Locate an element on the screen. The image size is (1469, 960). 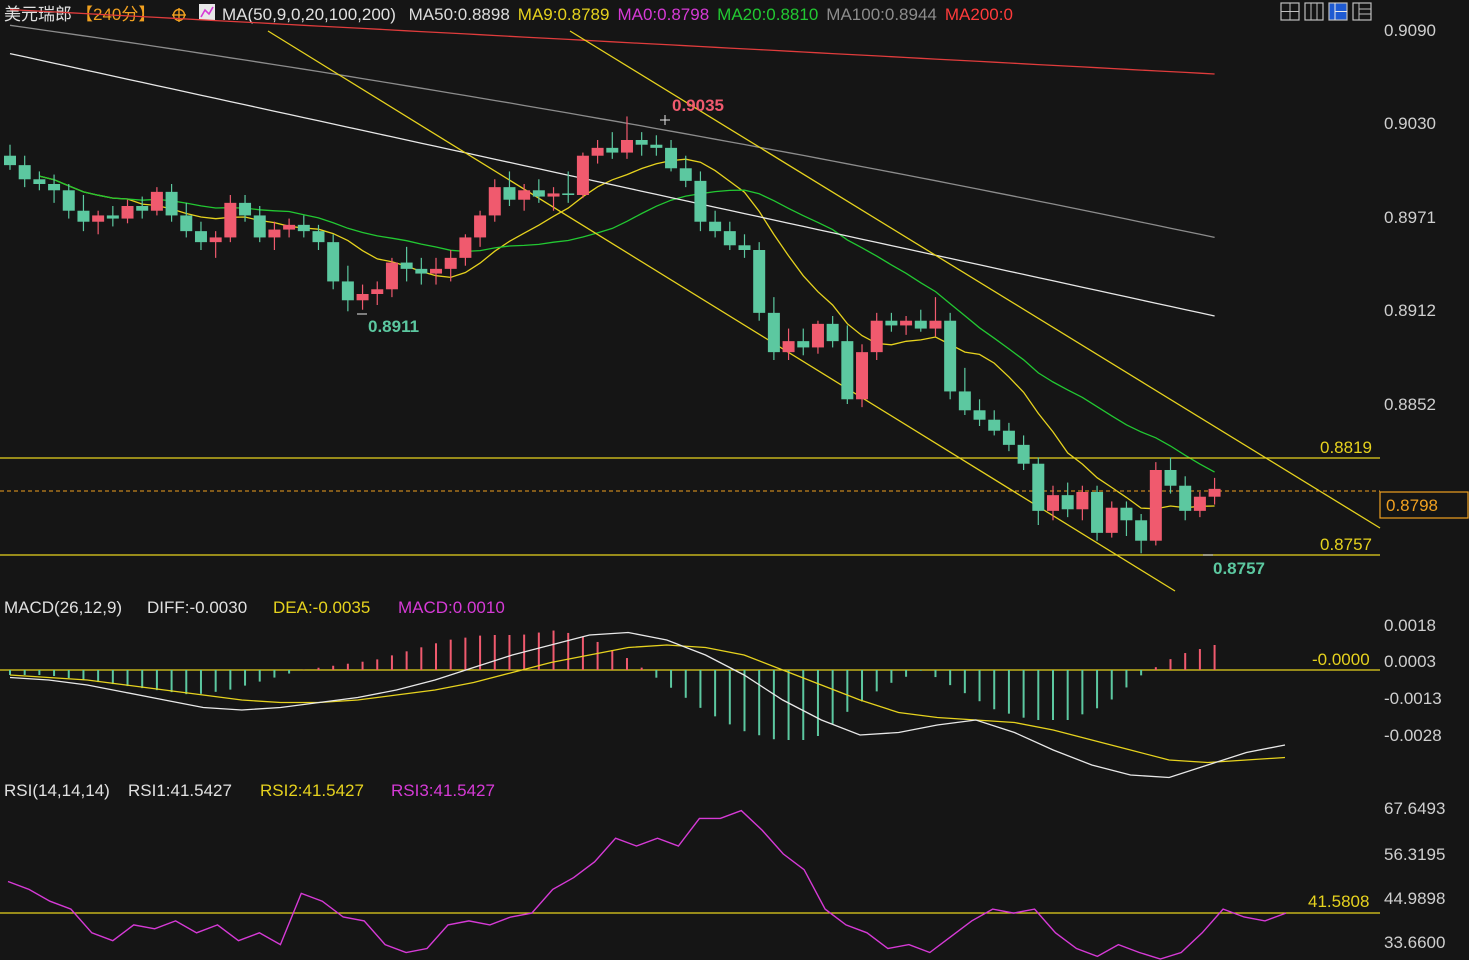
timeframe-label: 【240分】 is located at coordinates (115, 14).